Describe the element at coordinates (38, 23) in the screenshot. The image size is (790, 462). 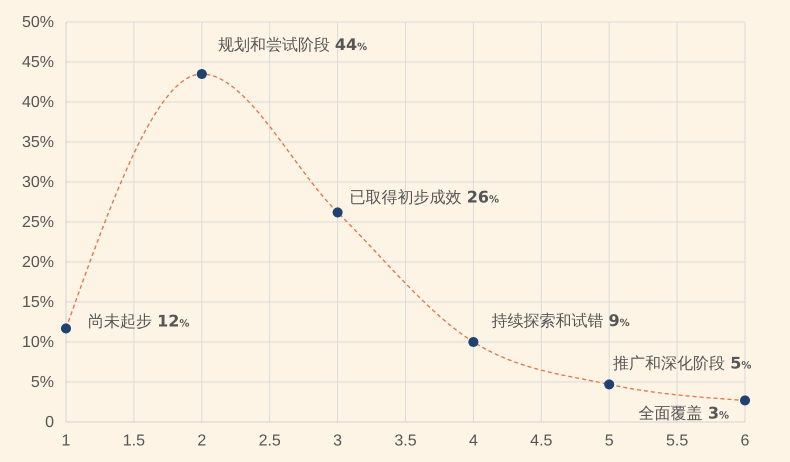
I see `y-tick-label: 50%` at that location.